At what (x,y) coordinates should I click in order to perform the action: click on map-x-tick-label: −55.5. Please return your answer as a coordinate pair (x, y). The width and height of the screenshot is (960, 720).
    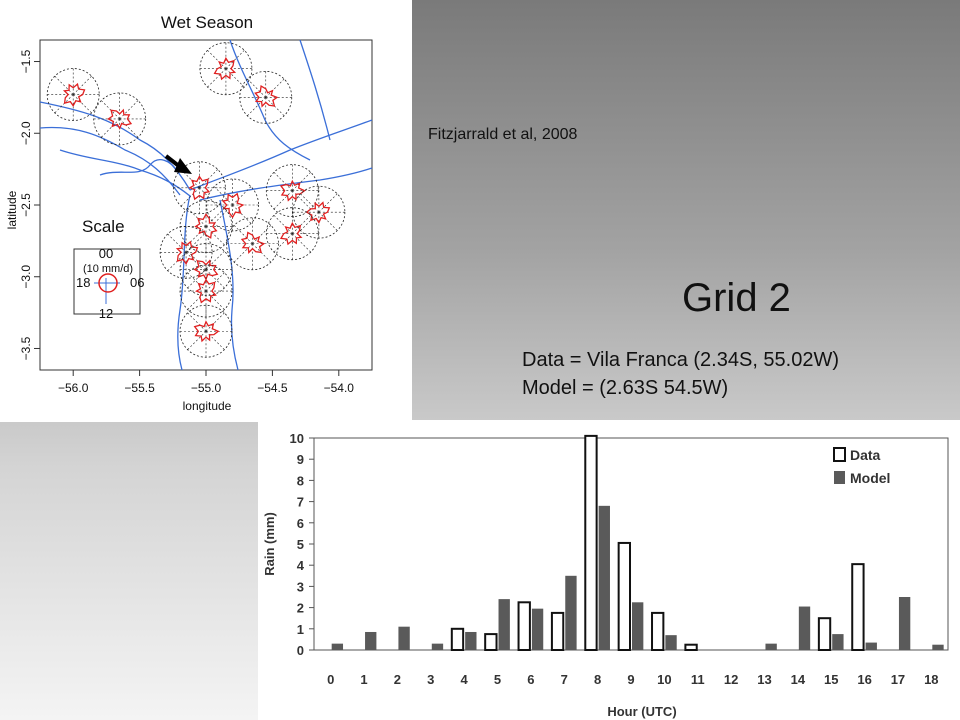
    Looking at the image, I should click on (139, 388).